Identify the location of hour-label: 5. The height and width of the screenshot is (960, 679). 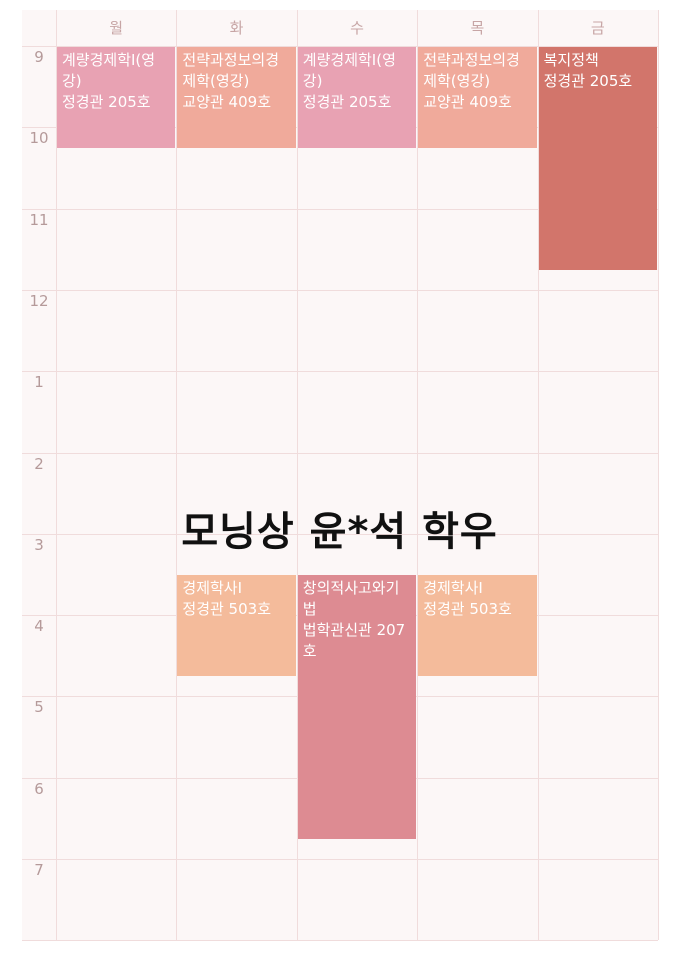
(39, 707).